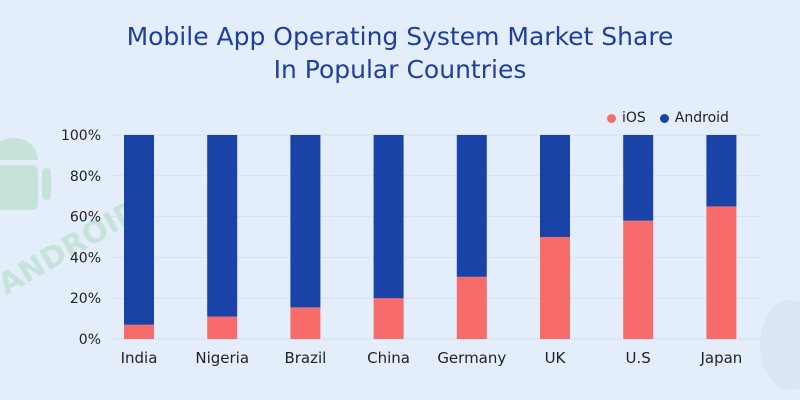 The image size is (800, 400). I want to click on legend-item-ios: iOS, so click(626, 118).